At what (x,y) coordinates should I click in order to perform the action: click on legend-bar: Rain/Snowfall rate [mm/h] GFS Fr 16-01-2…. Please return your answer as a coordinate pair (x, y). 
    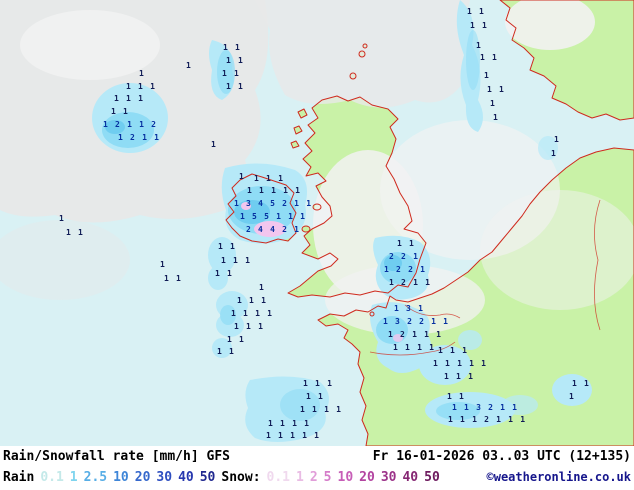
    Looking at the image, I should click on (317, 468).